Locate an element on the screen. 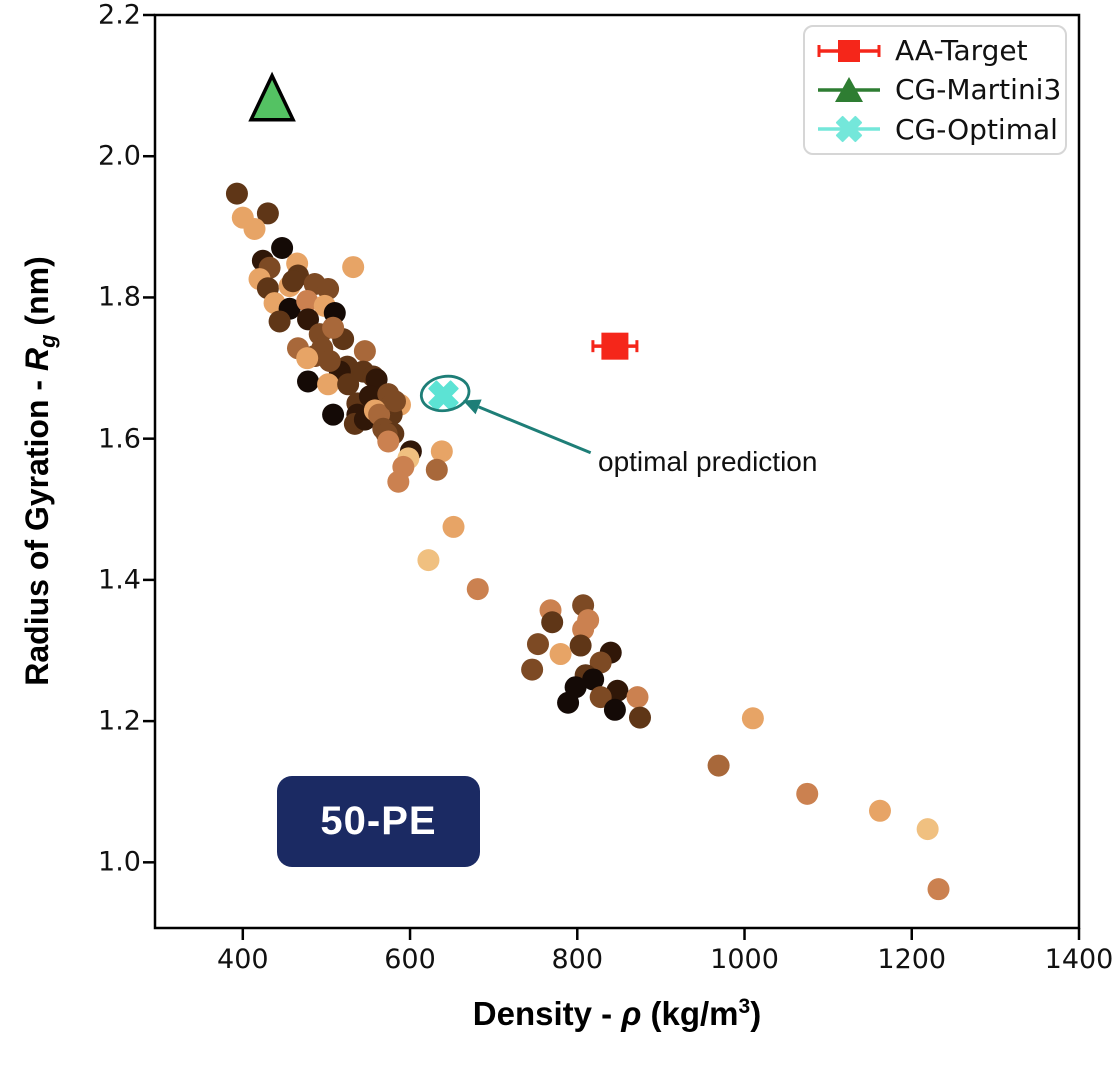 This screenshot has height=1072, width=1113. legend-item-cg-optimal: CG-Optimal is located at coordinates (935, 129).